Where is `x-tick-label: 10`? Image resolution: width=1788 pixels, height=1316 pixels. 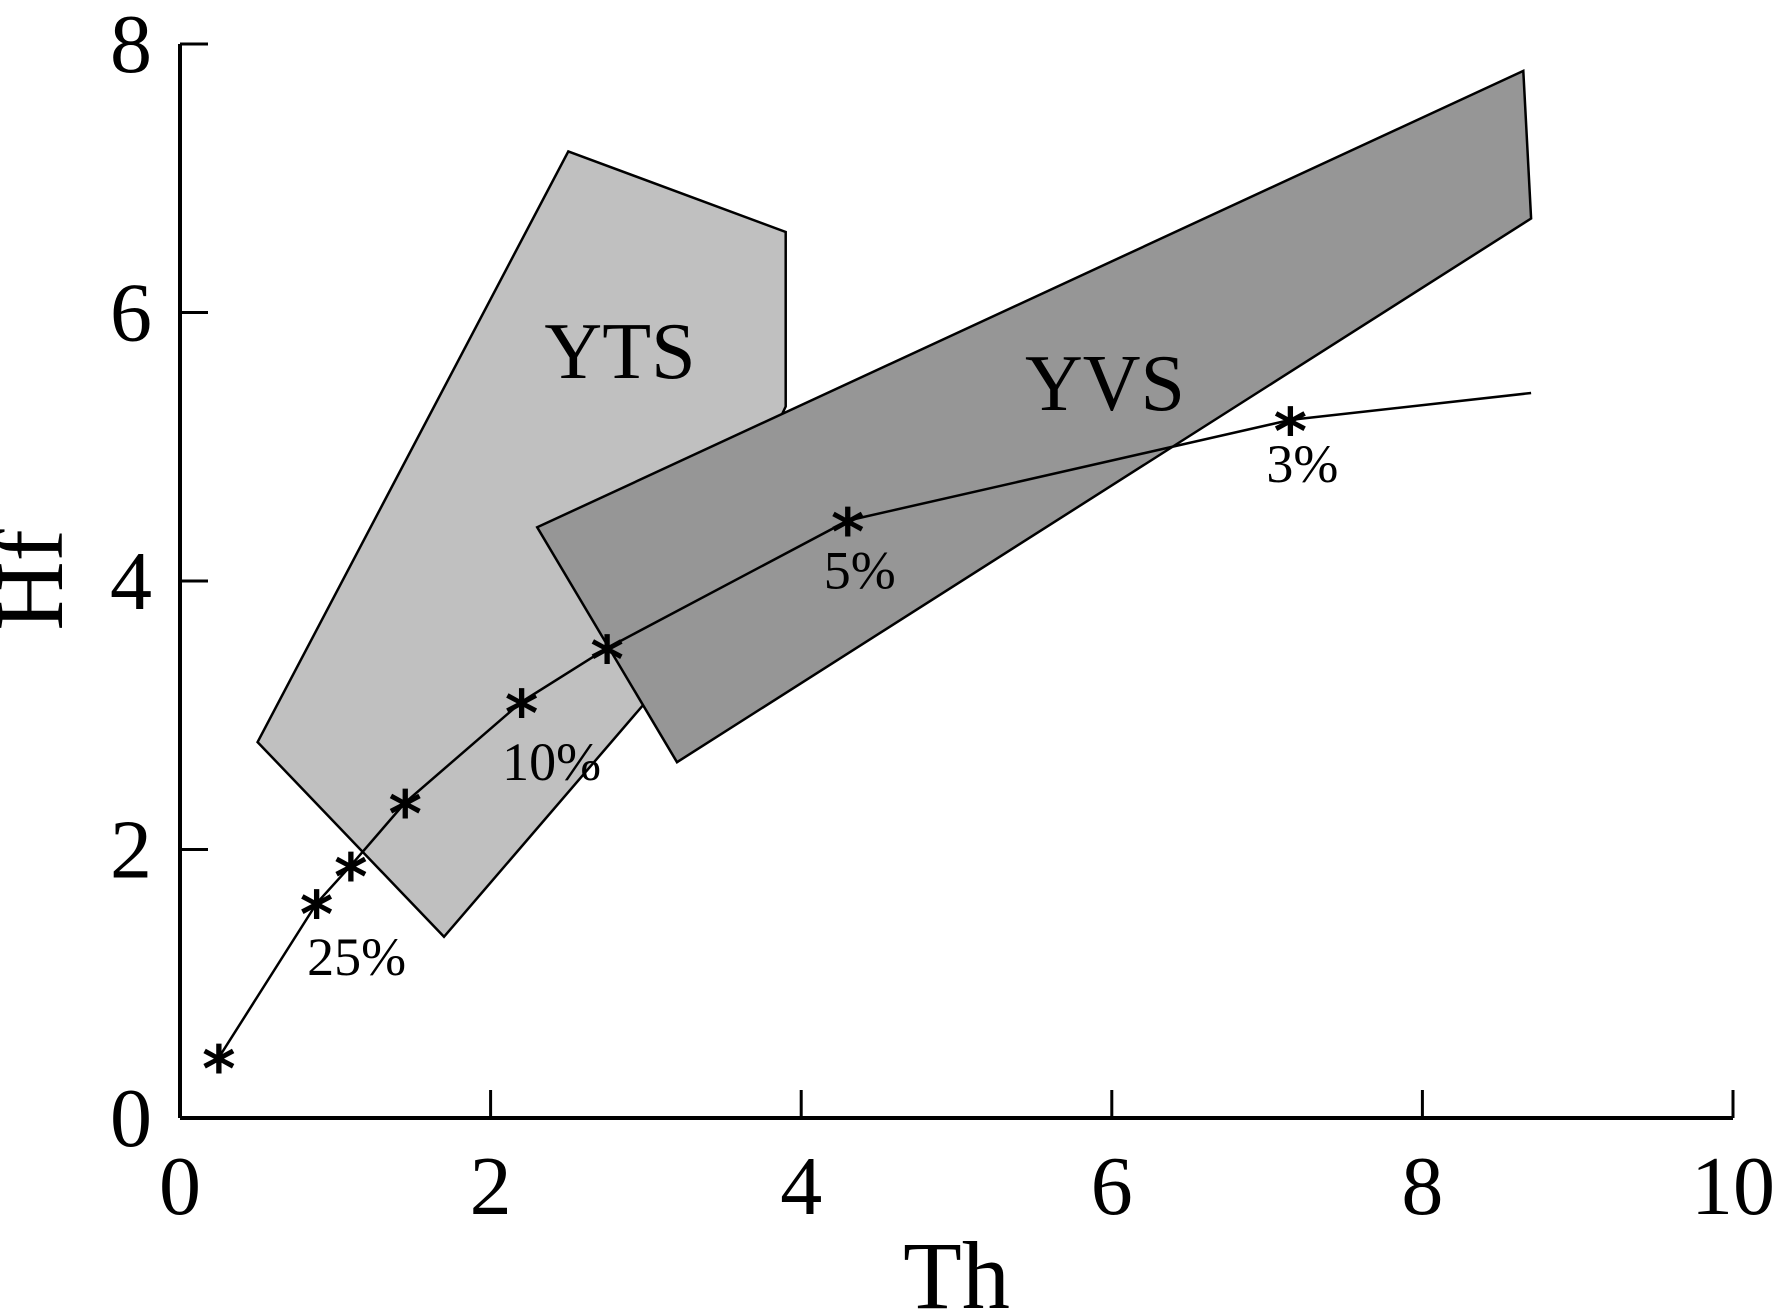
x-tick-label: 10 is located at coordinates (1733, 1186).